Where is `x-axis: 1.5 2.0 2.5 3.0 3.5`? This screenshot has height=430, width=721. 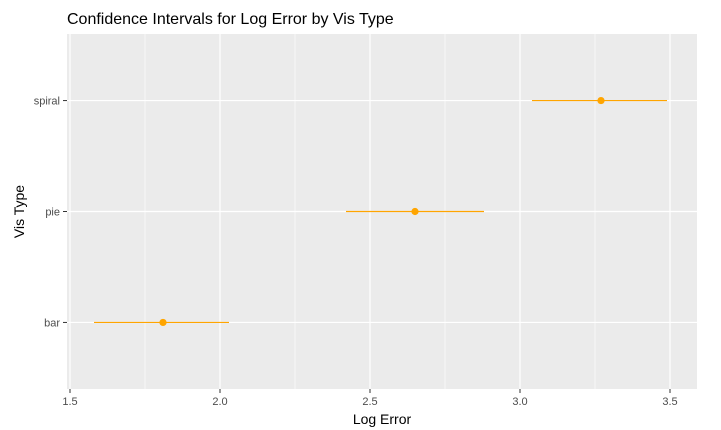 x-axis: 1.5 2.0 2.5 3.0 3.5 is located at coordinates (370, 398).